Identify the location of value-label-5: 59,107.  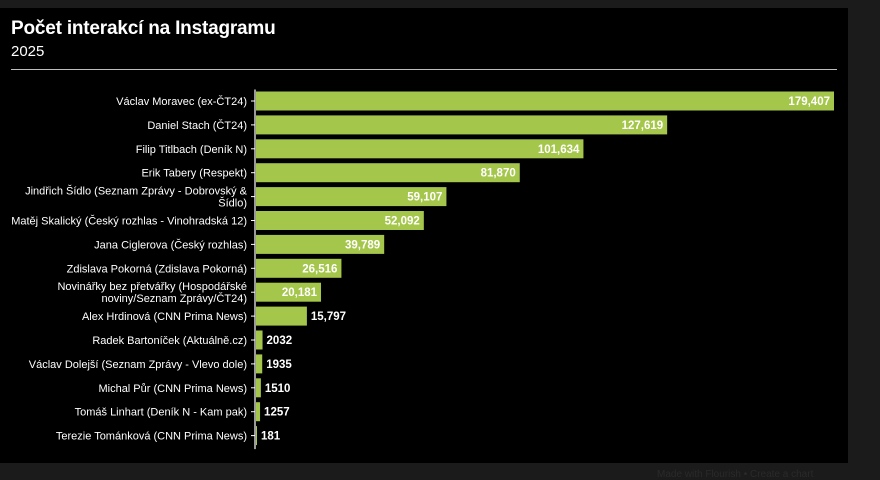
(424, 198).